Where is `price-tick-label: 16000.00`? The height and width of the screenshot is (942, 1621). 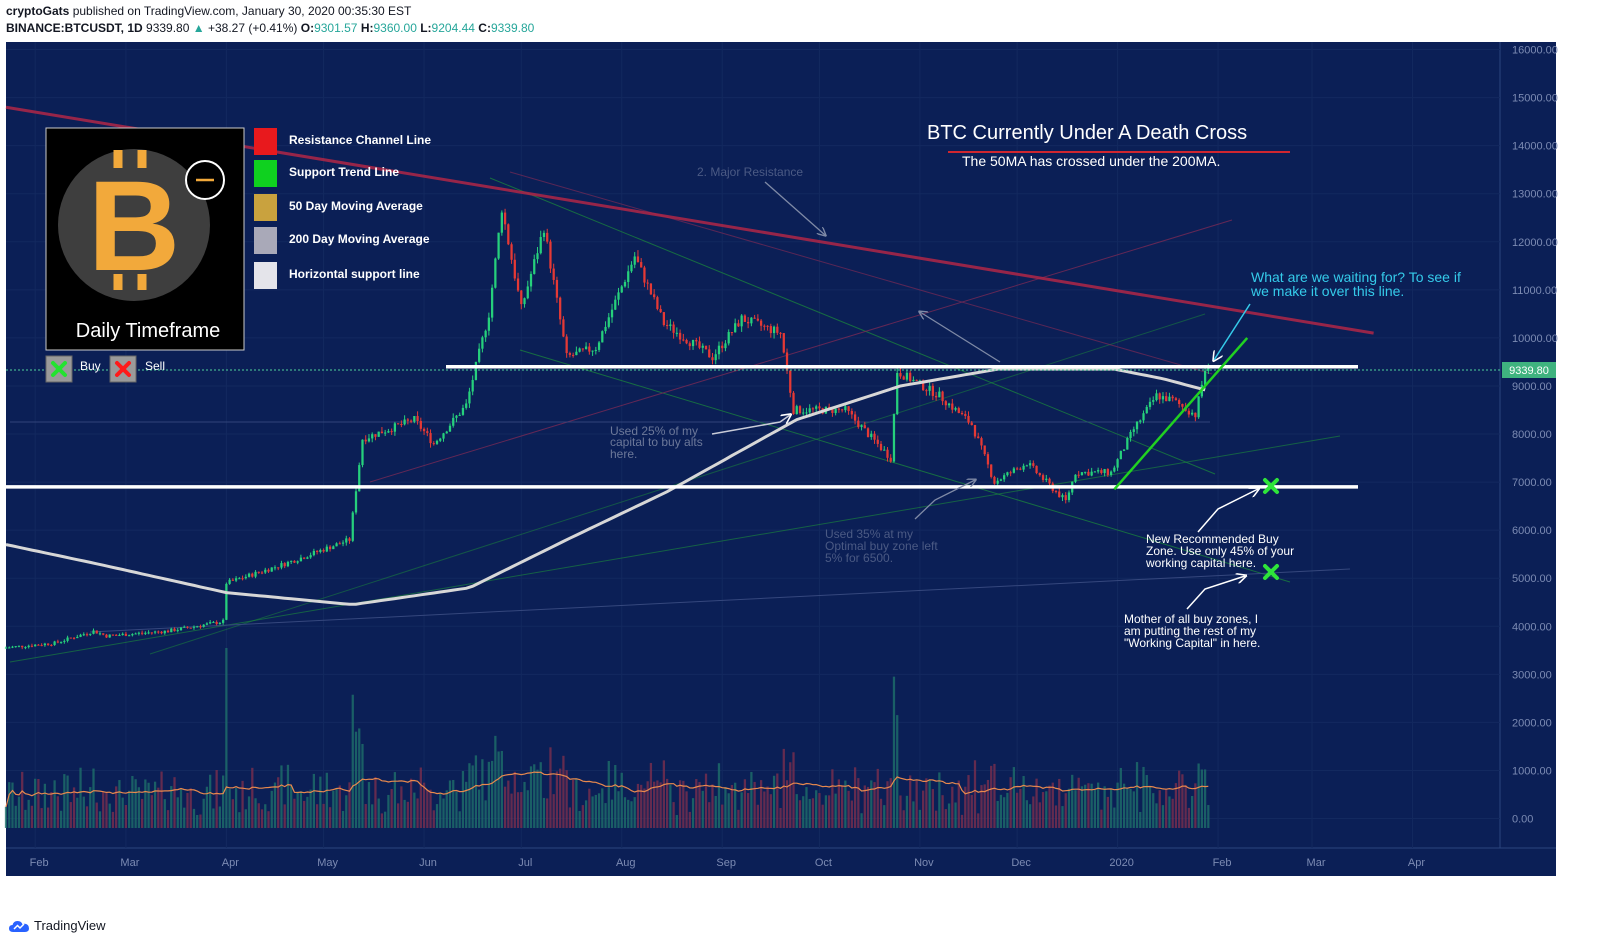 price-tick-label: 16000.00 is located at coordinates (1535, 51).